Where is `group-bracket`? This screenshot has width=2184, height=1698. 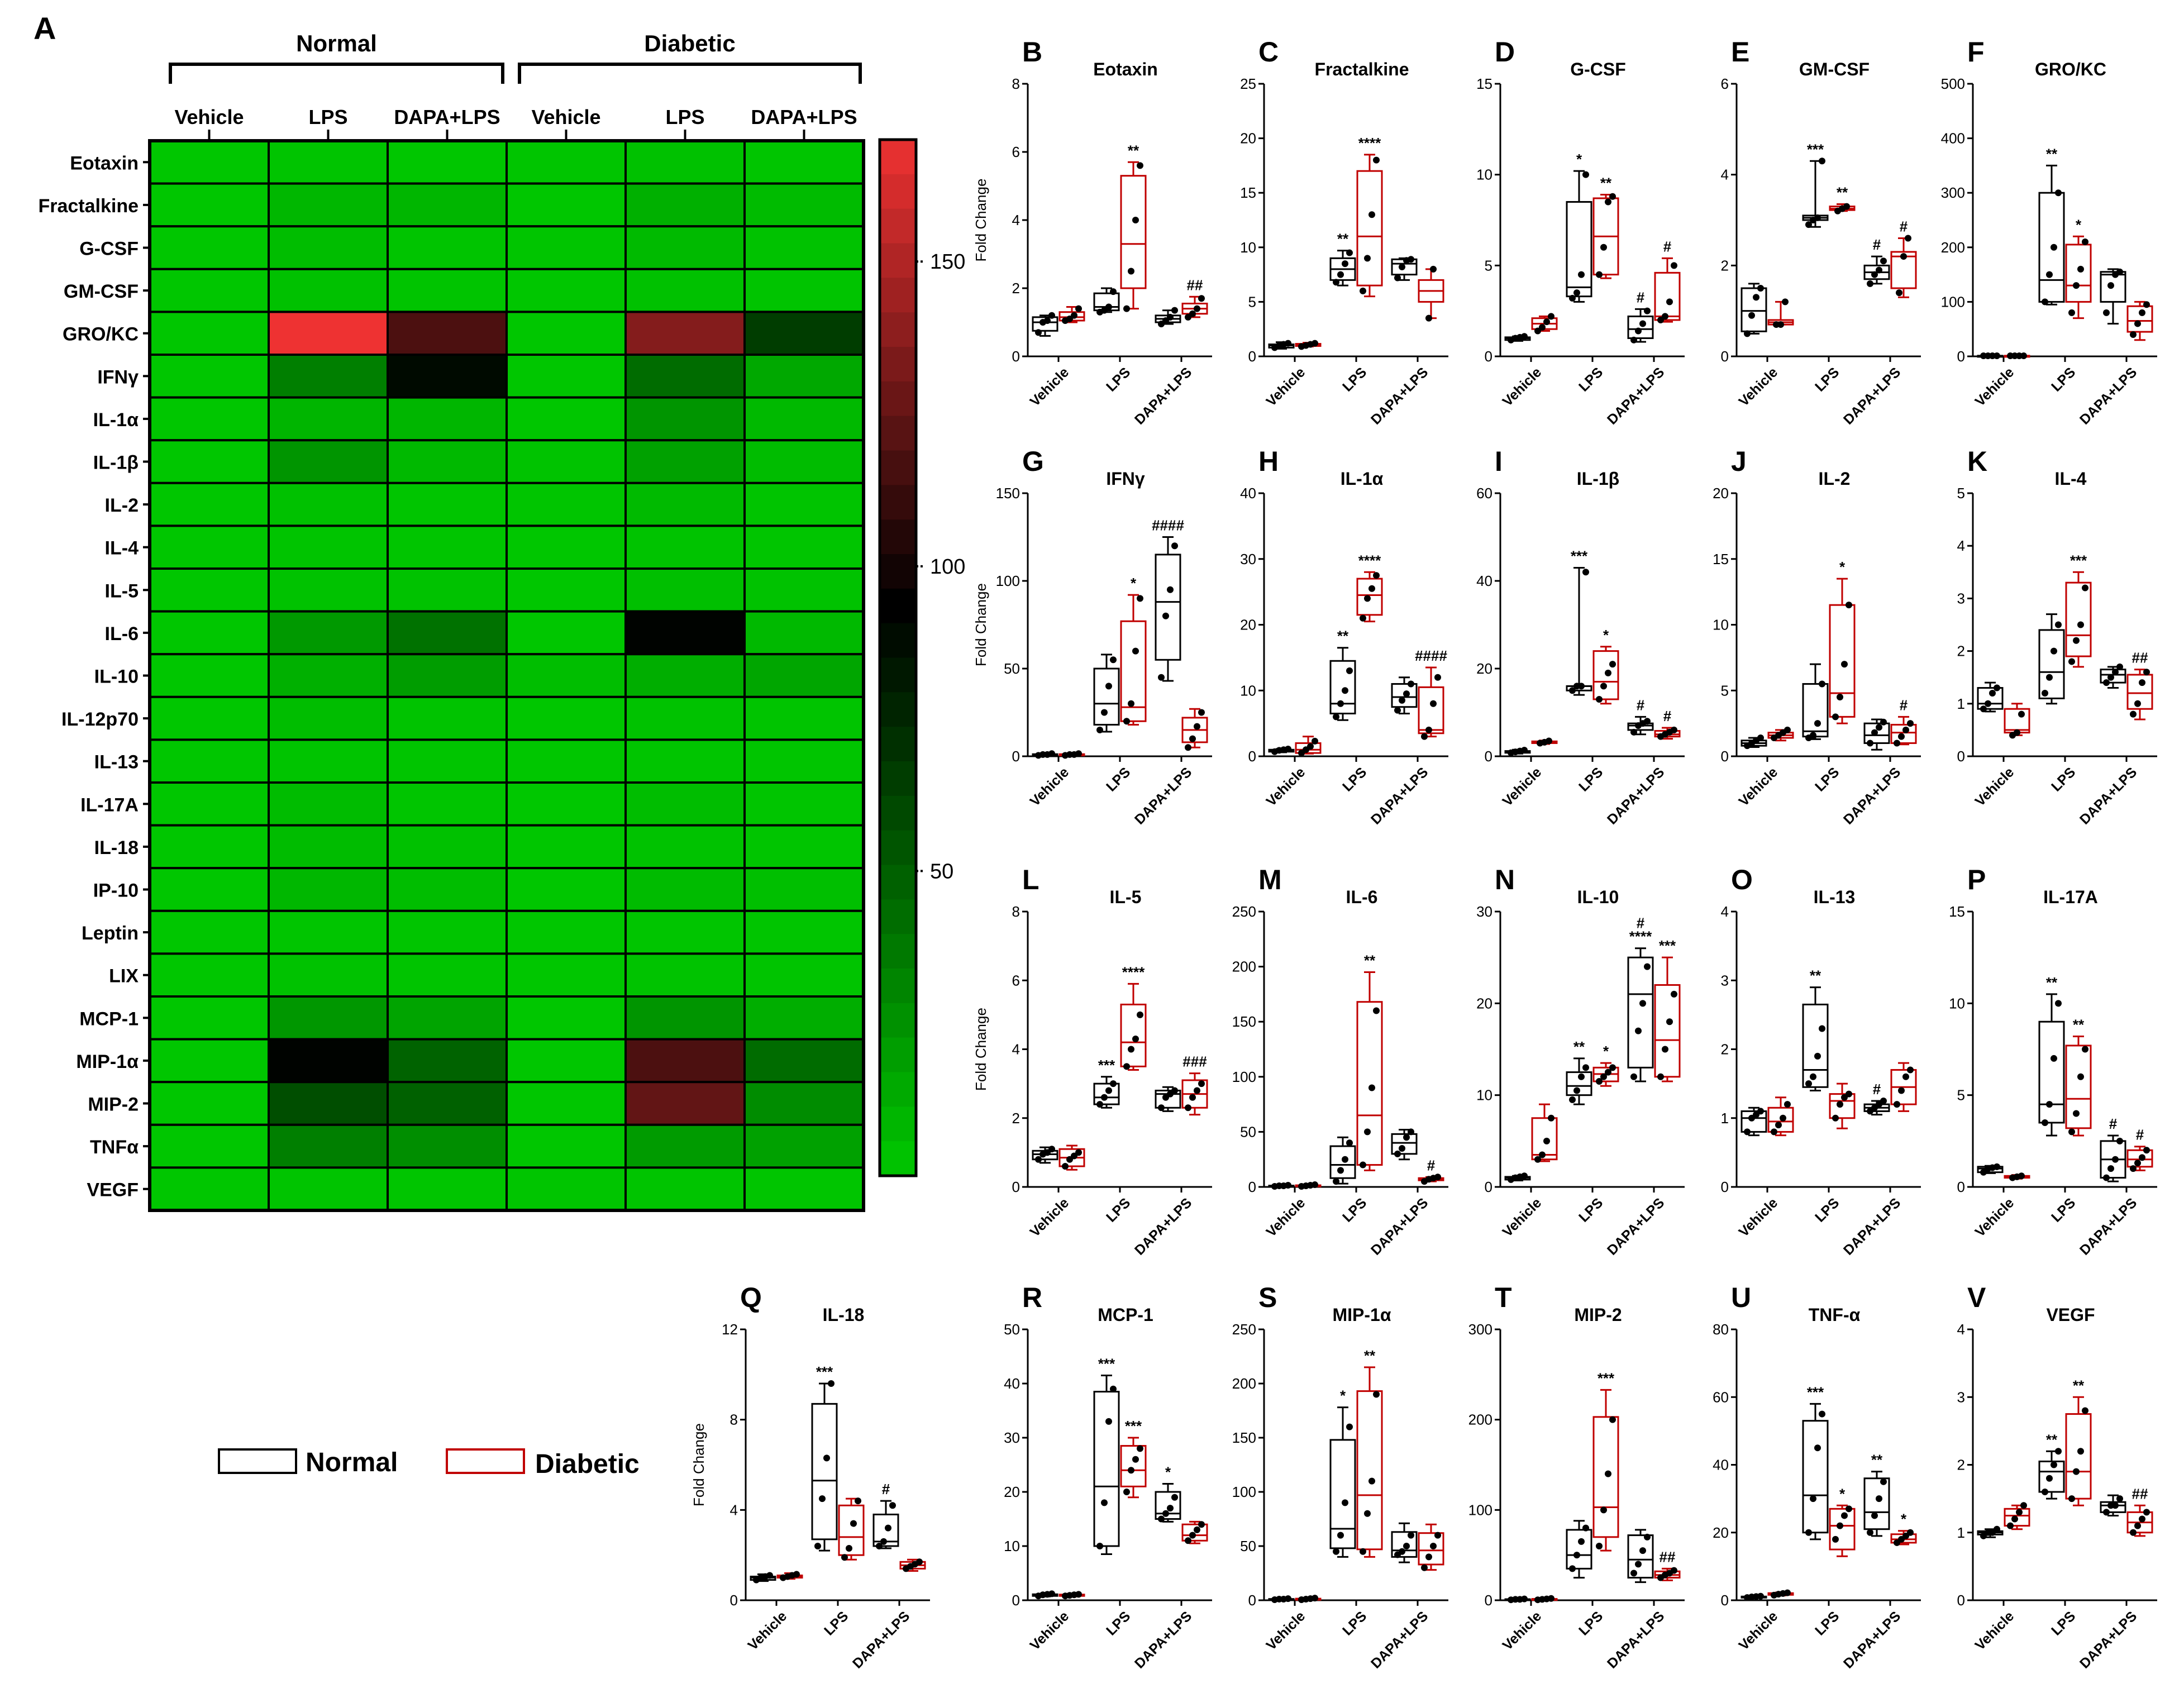
group-bracket is located at coordinates (690, 73).